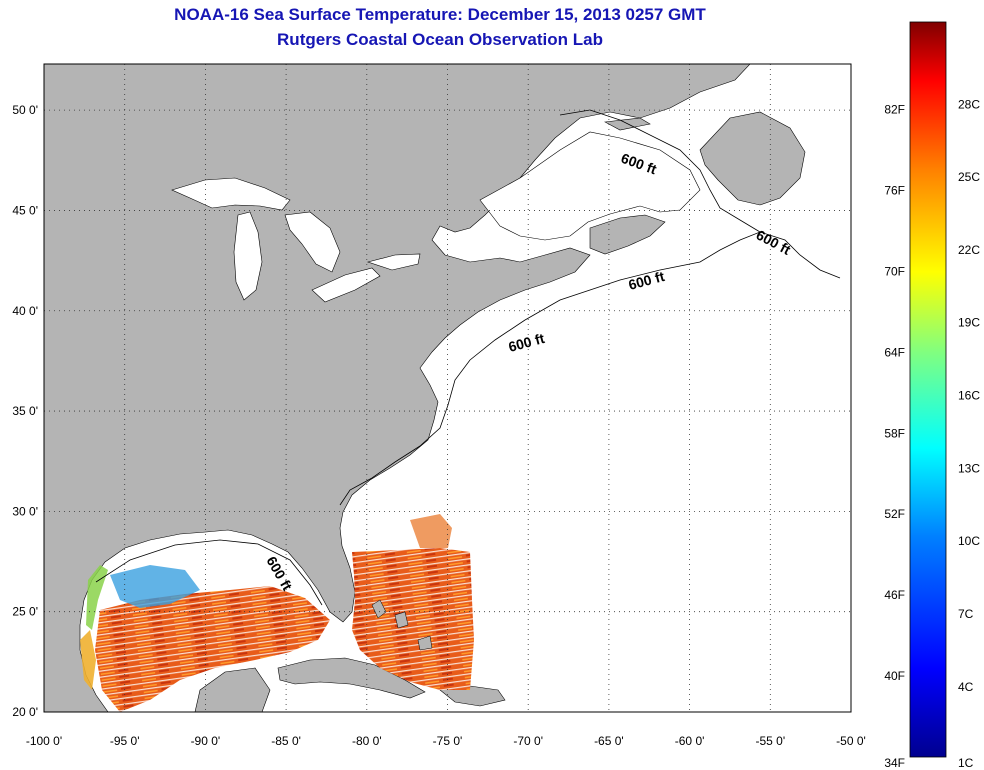  Describe the element at coordinates (894, 514) in the screenshot. I see `colorbar-f-label: 52F` at that location.